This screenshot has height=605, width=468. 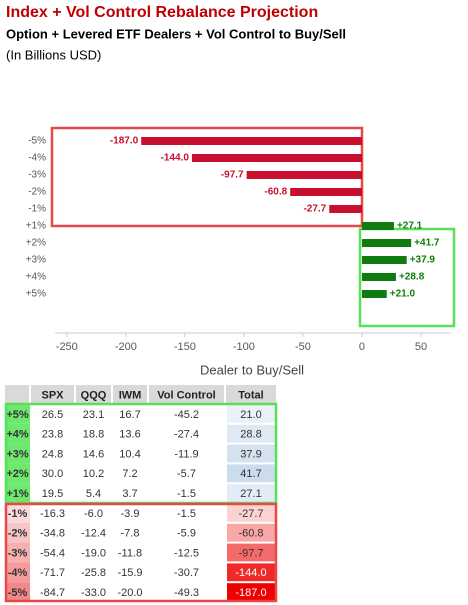 I want to click on y-tick-label: +1%, so click(x=36, y=226).